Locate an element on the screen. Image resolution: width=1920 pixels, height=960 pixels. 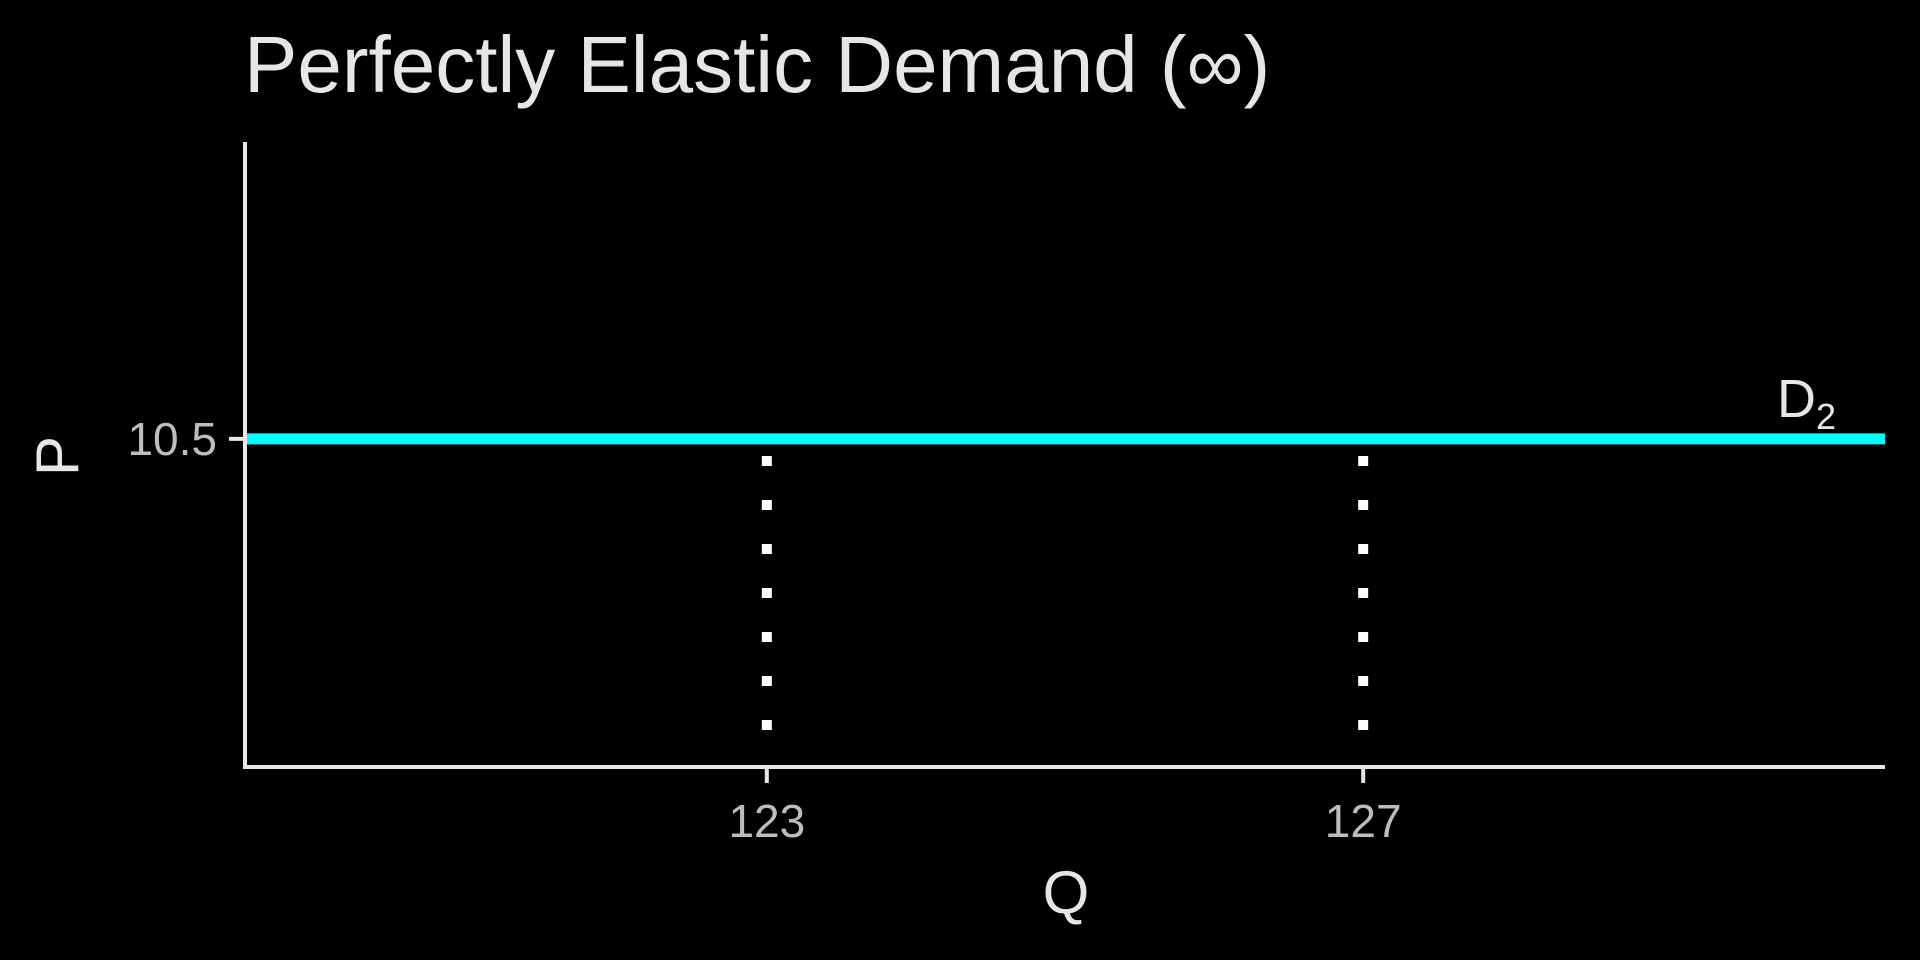
chart-title: Perfectly Elastic Demand (∞) is located at coordinates (757, 64).